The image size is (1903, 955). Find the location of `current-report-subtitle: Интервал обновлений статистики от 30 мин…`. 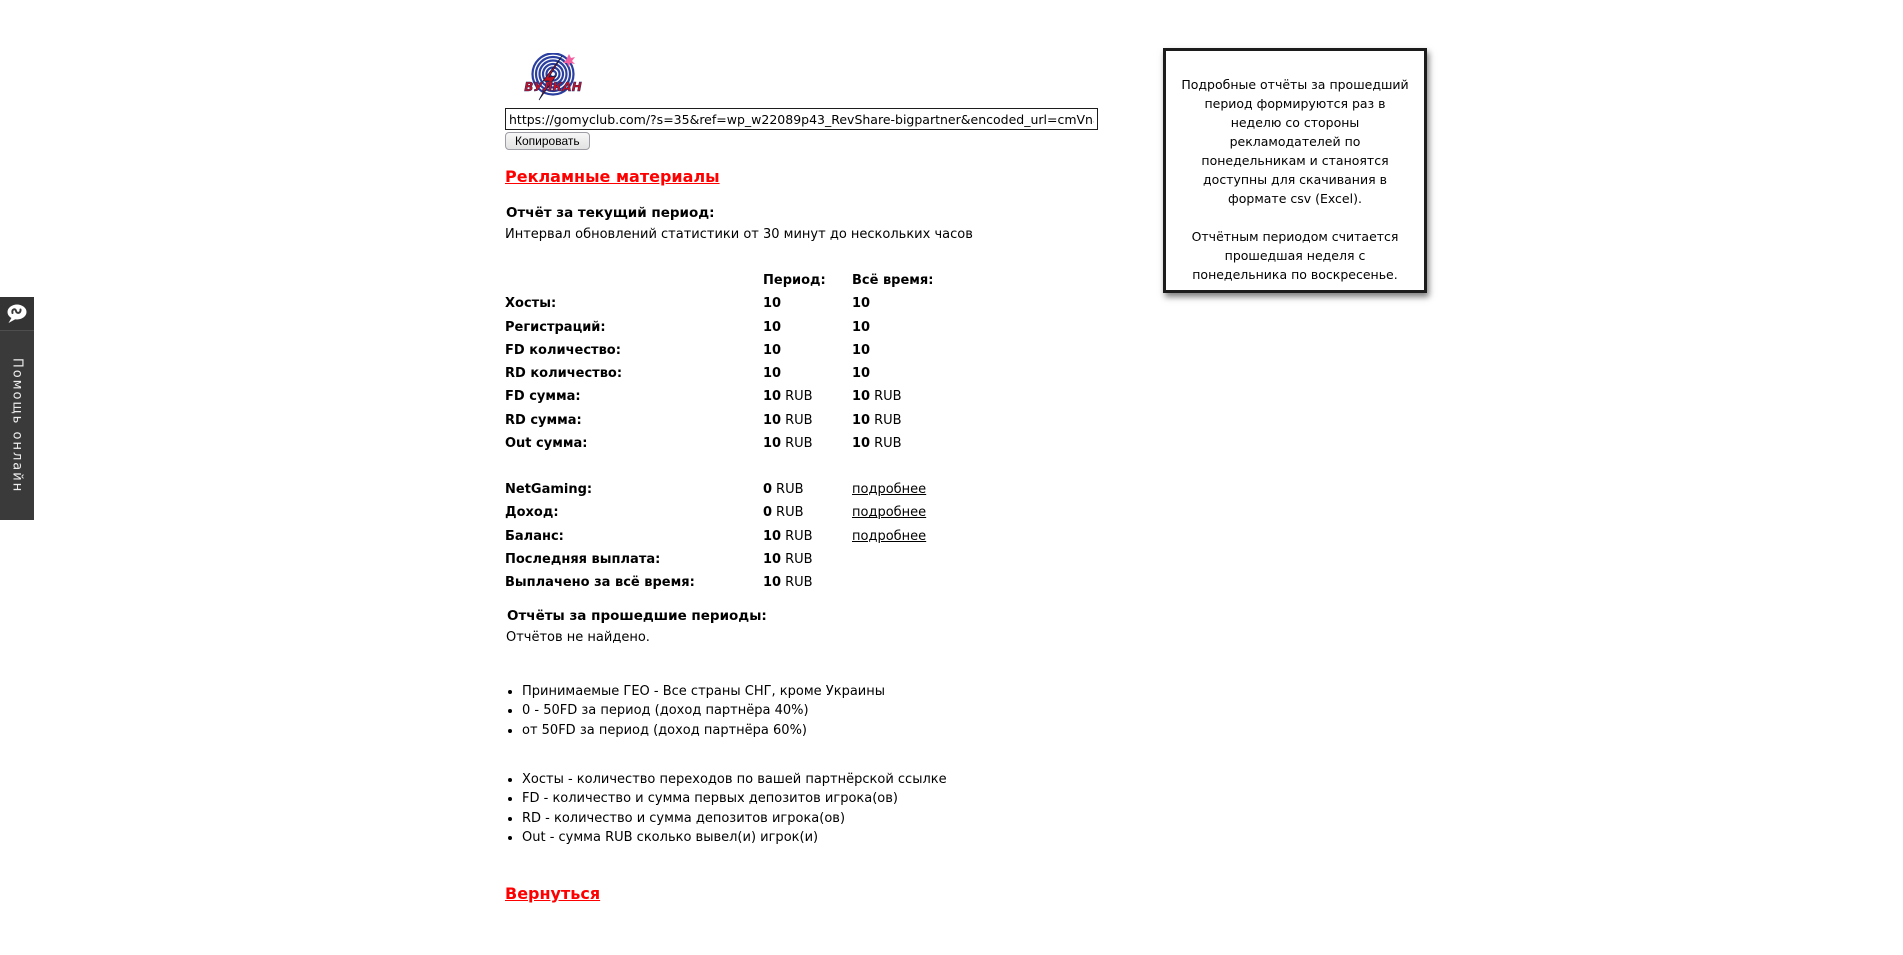

current-report-subtitle: Интервал обновлений статистики от 30 мин… is located at coordinates (739, 234).